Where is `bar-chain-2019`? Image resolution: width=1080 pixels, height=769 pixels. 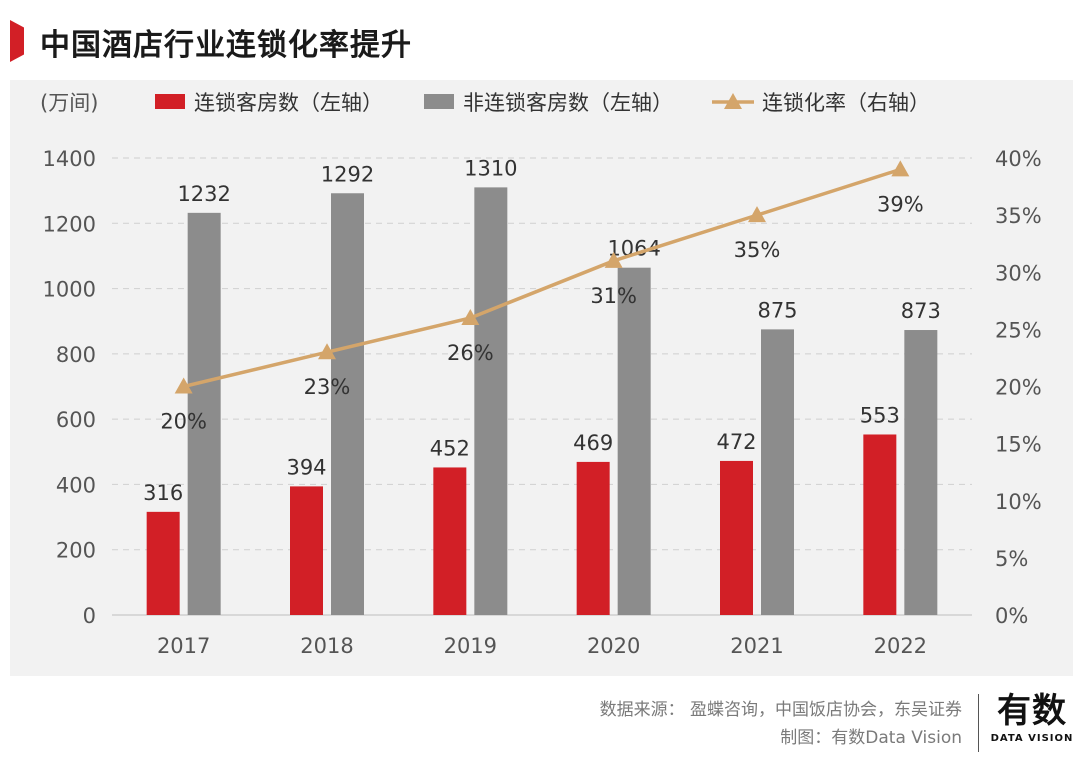 bar-chain-2019 is located at coordinates (450, 541).